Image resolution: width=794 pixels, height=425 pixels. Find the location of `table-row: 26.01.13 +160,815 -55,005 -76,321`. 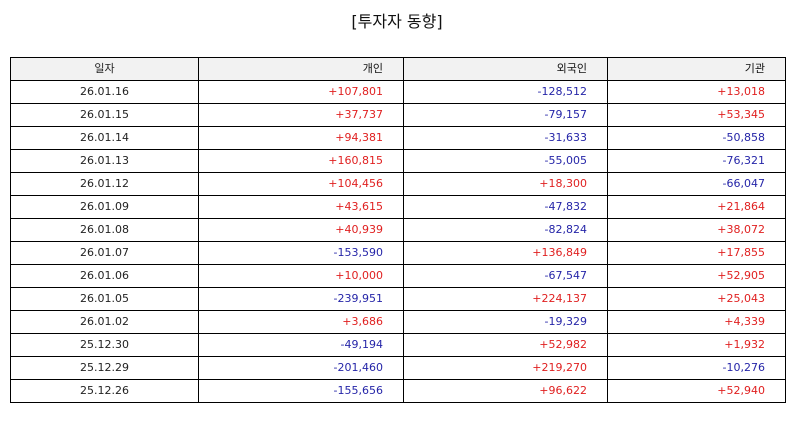

table-row: 26.01.13 +160,815 -55,005 -76,321 is located at coordinates (398, 161).